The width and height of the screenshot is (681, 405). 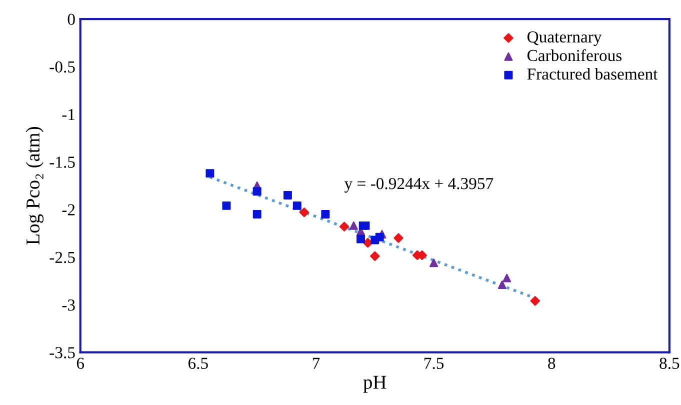 What do you see at coordinates (62, 162) in the screenshot?
I see `y-tick-label: -1.5` at bounding box center [62, 162].